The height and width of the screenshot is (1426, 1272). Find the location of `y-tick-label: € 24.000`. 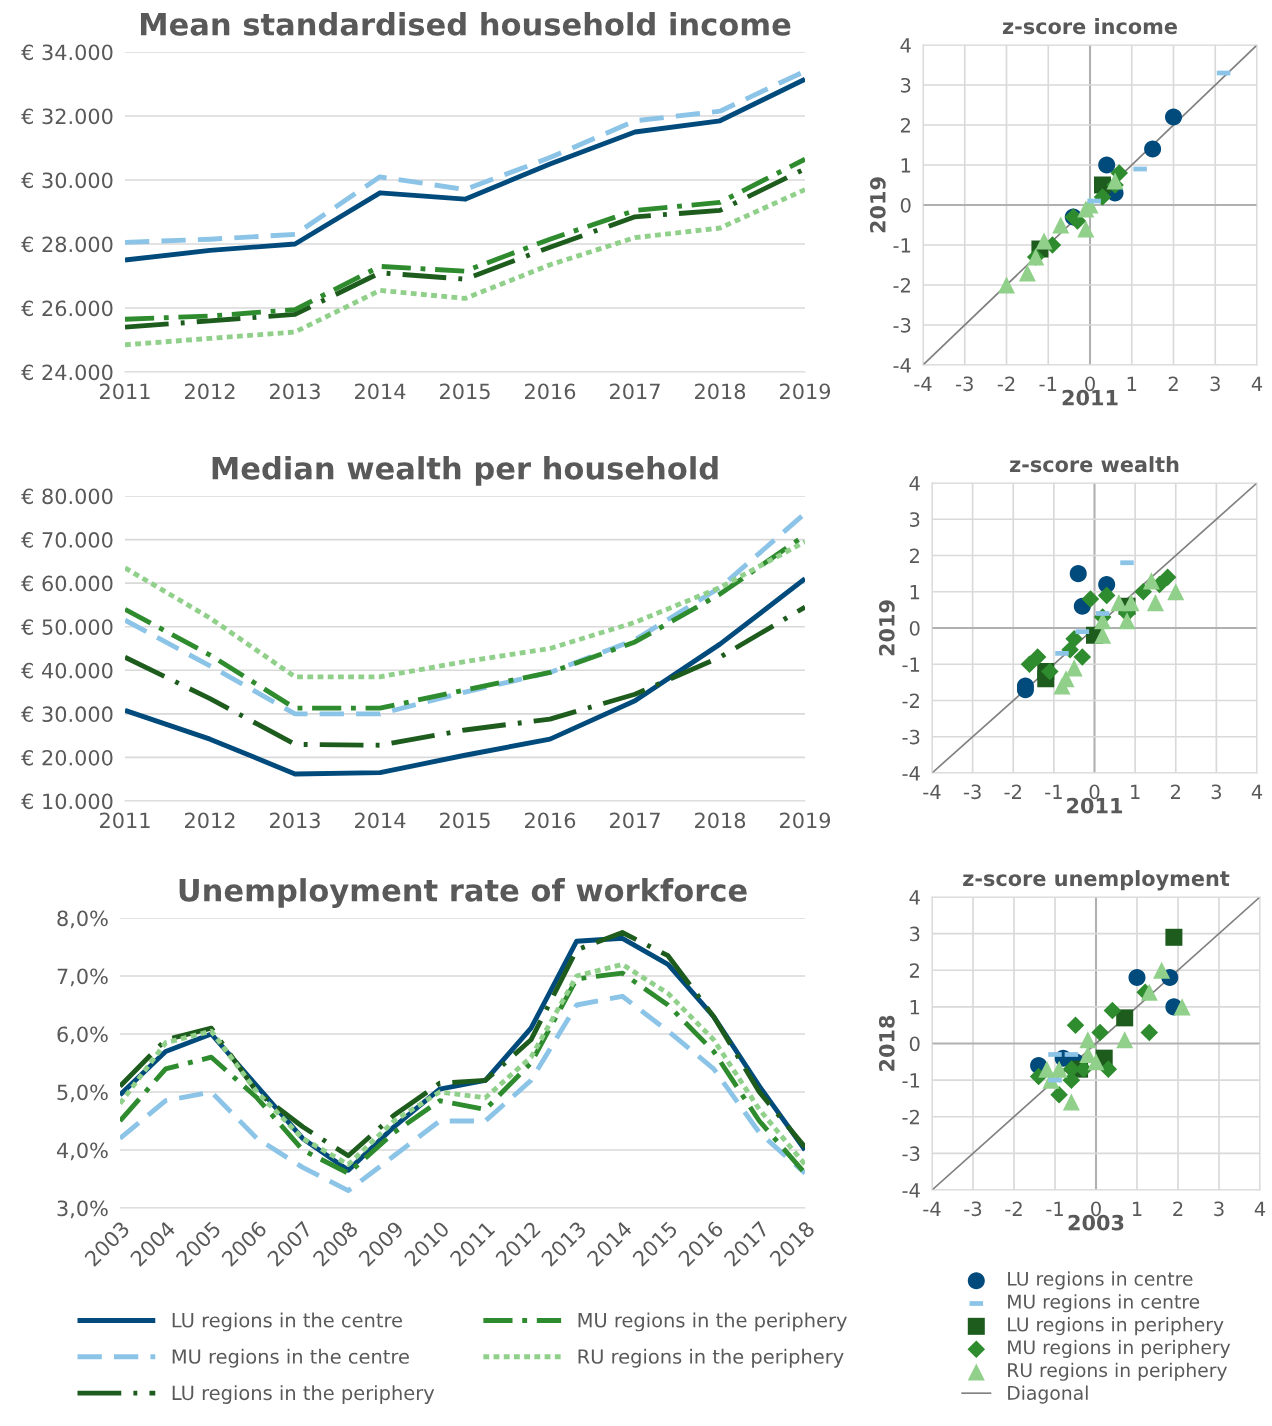

y-tick-label: € 24.000 is located at coordinates (67, 372).